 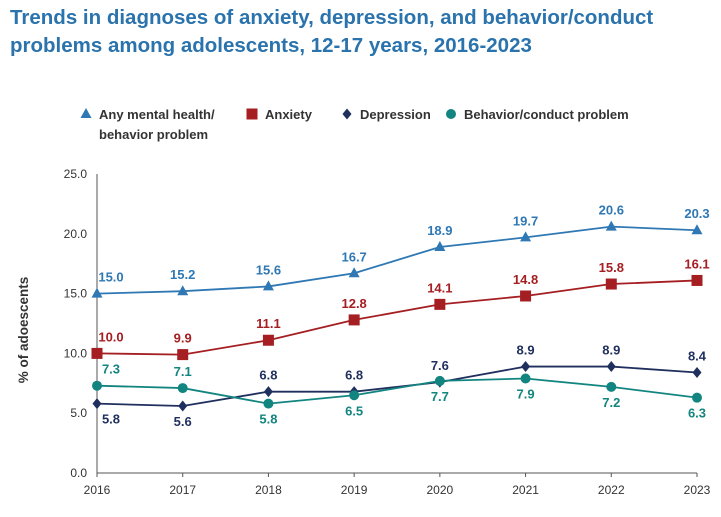 What do you see at coordinates (697, 490) in the screenshot?
I see `x-tick-label: 2023` at bounding box center [697, 490].